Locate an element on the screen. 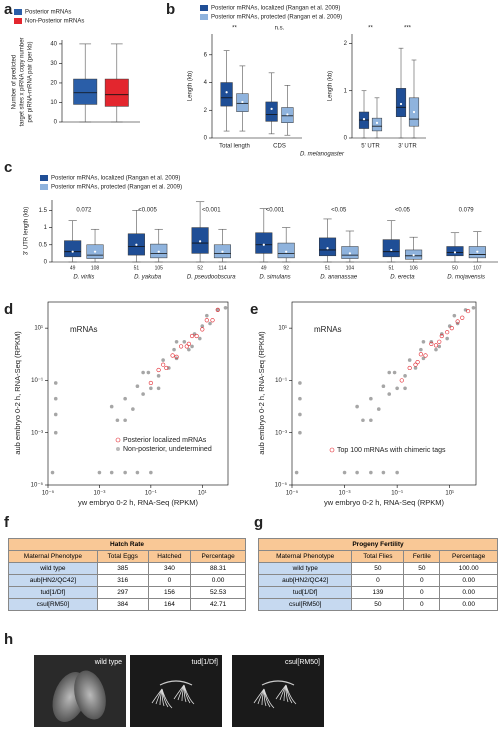 The image size is (504, 732). column-header: Fertile is located at coordinates (422, 556).